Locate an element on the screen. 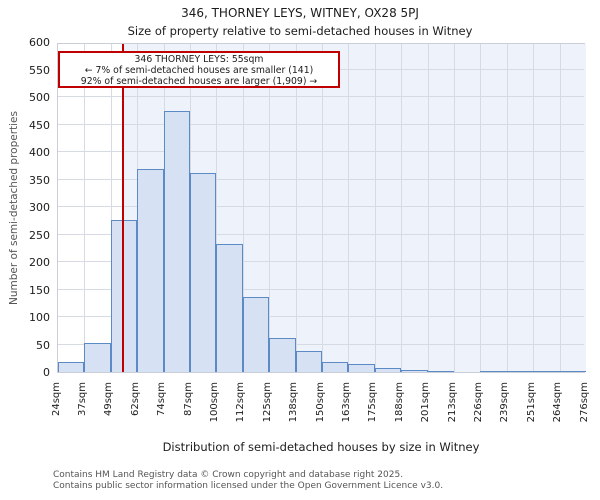 This screenshot has width=600, height=500. y-tick-label: 100 is located at coordinates (39, 317).